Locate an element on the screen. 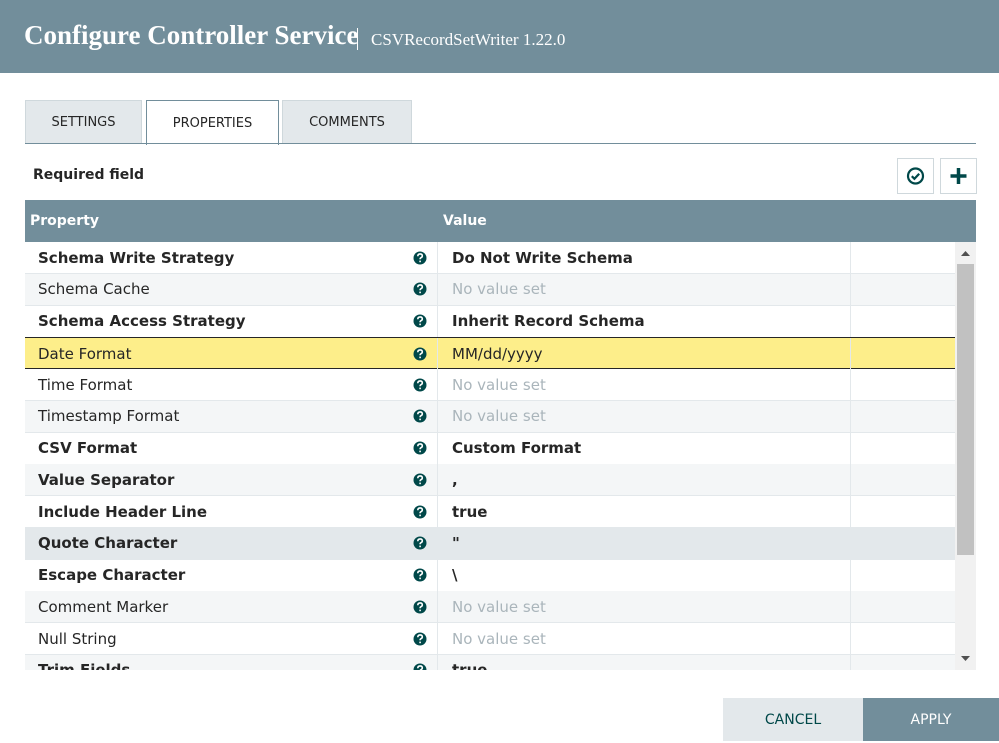 Image resolution: width=999 pixels, height=743 pixels. tab: PROPERTIES is located at coordinates (212, 122).